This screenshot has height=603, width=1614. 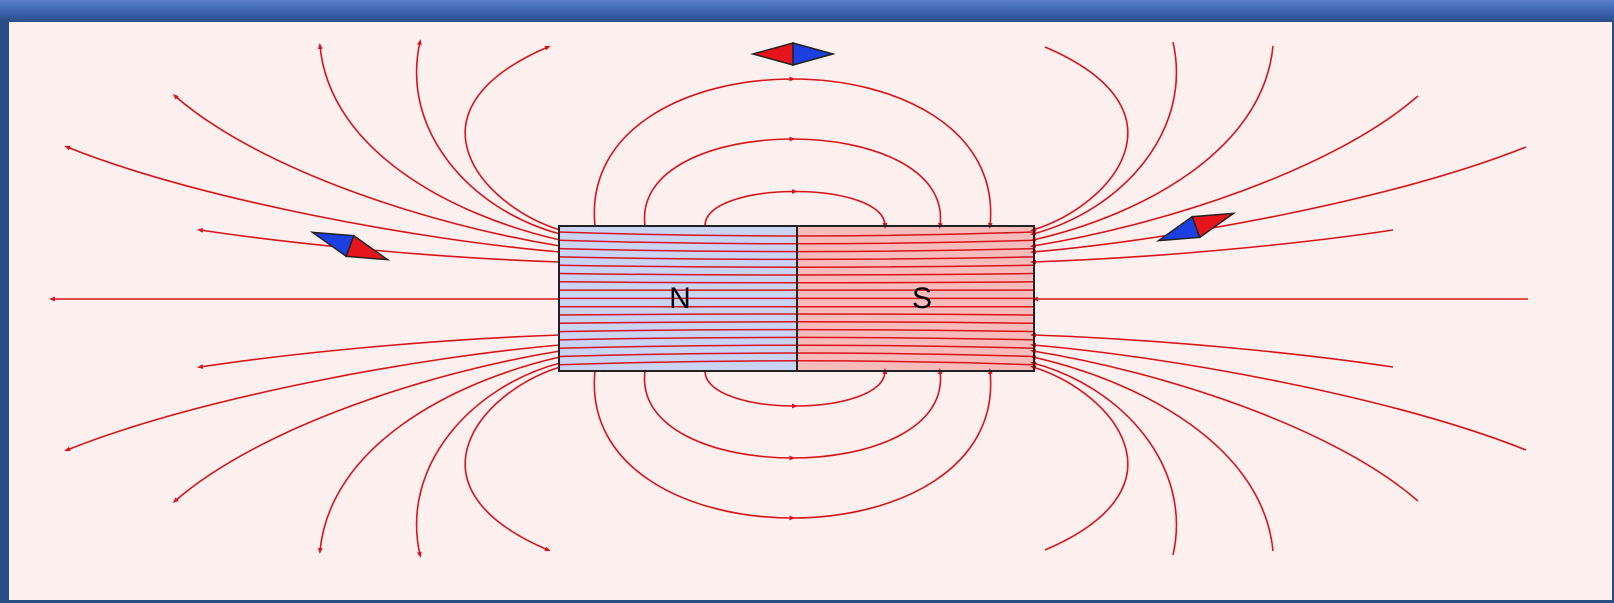 I want to click on compass-needle-left, so click(x=350, y=246).